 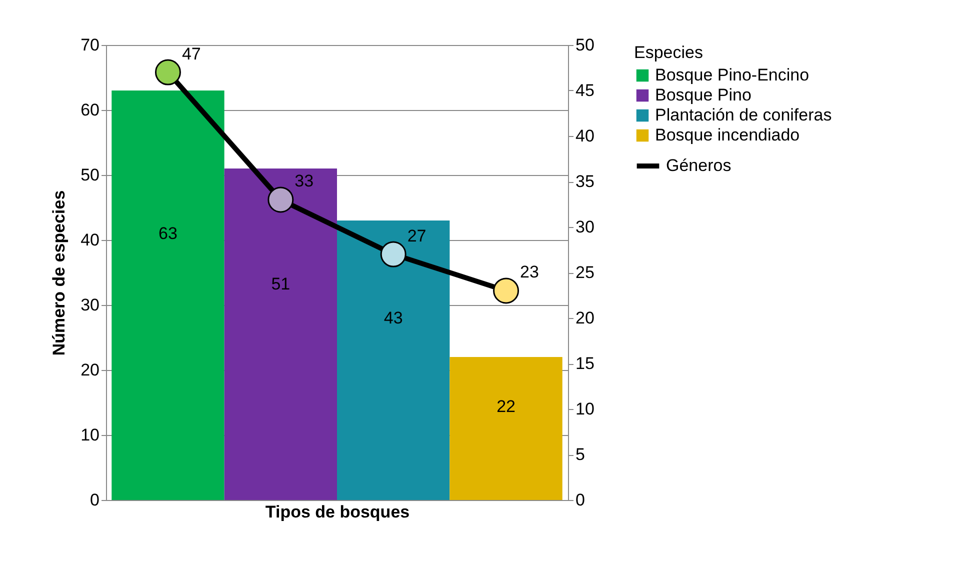 What do you see at coordinates (732, 75) in the screenshot?
I see `legend-label: Bosque Pino-Encino` at bounding box center [732, 75].